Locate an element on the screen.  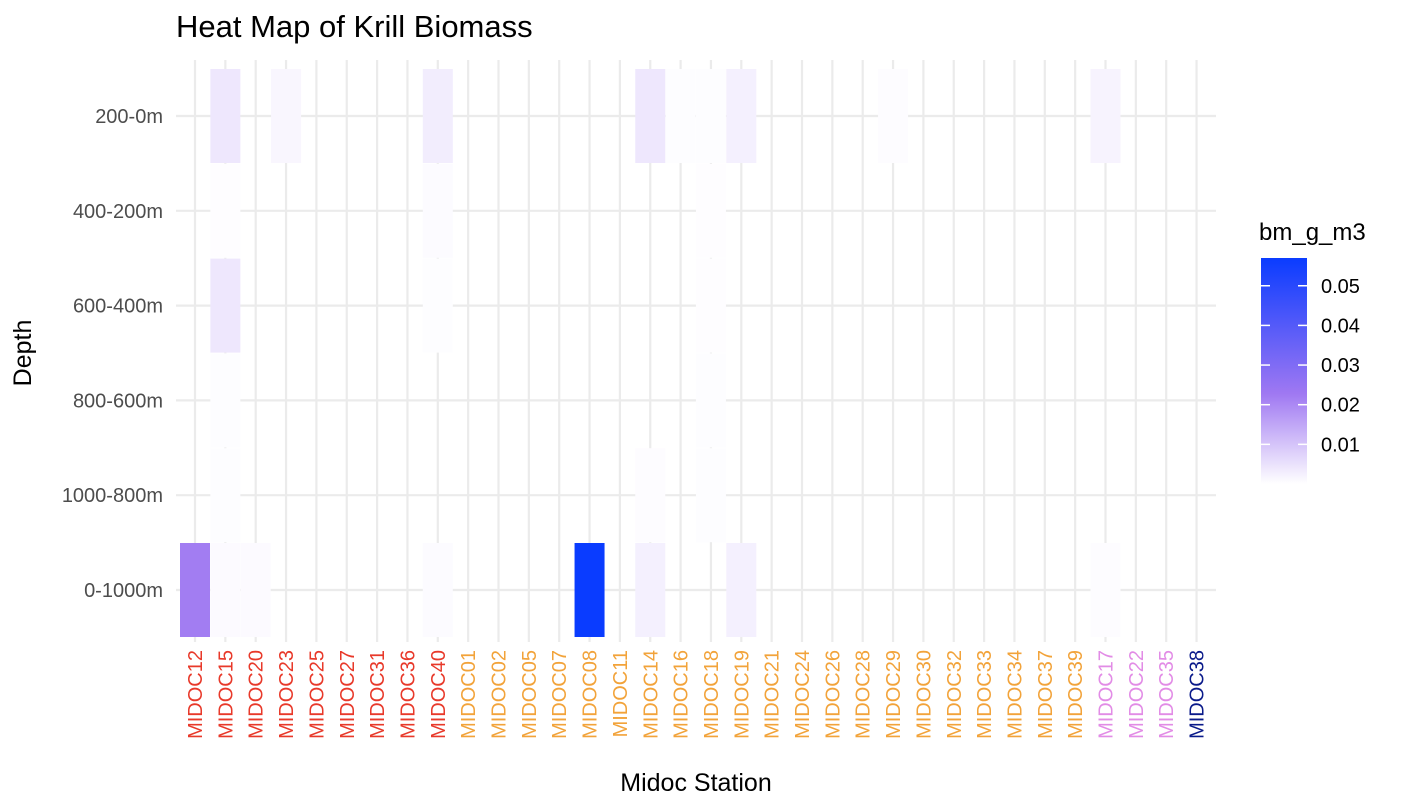
x-tick-label: MIDOC01 is located at coordinates (469, 694).